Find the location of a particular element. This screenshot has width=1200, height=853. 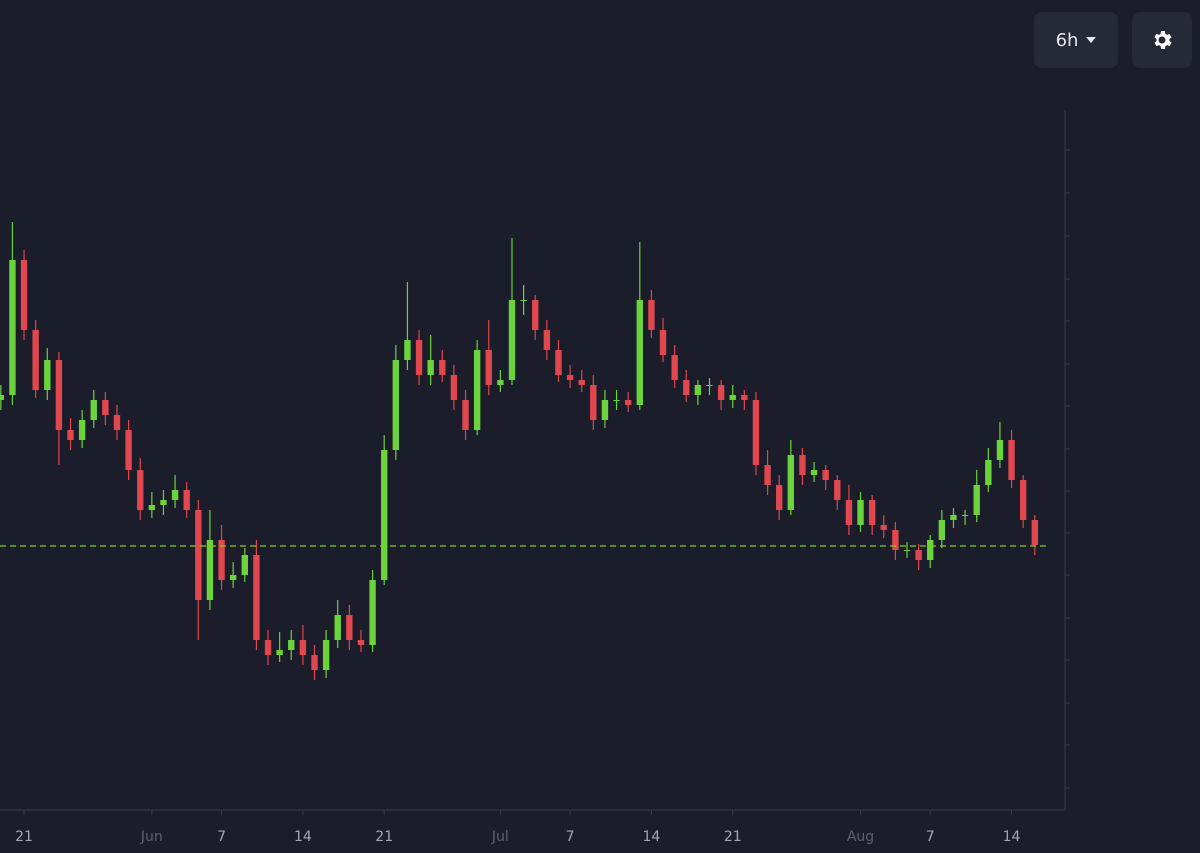

x-tick-label: Aug is located at coordinates (860, 837).